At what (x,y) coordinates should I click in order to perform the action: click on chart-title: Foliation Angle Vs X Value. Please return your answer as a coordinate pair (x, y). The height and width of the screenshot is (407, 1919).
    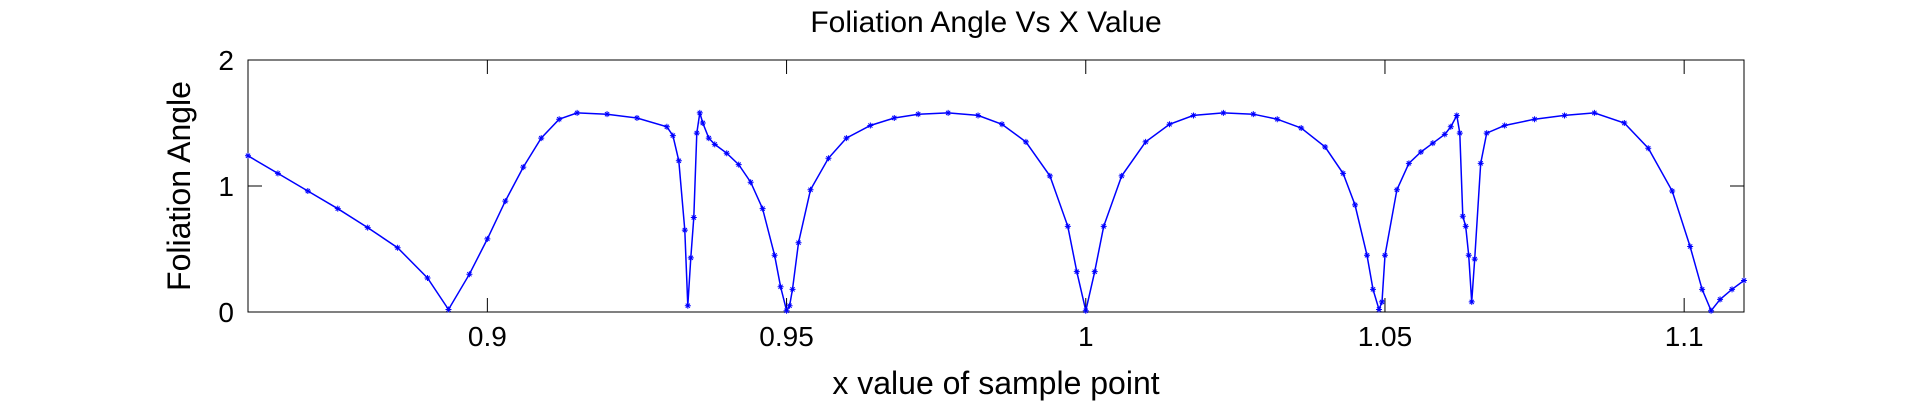
    Looking at the image, I should click on (985, 22).